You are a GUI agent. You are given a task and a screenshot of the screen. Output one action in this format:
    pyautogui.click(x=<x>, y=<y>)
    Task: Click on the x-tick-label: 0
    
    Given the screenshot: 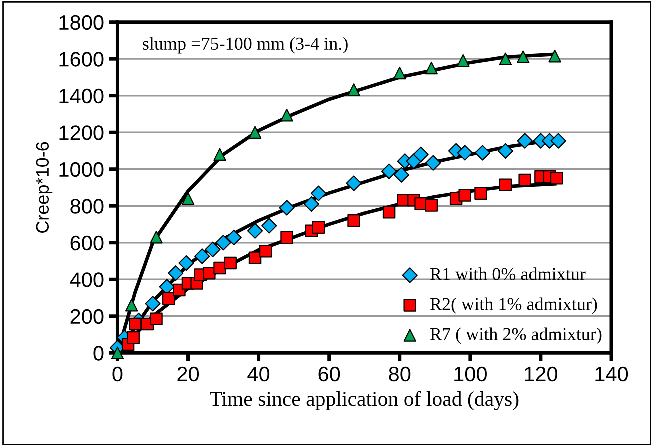 What is the action you would take?
    pyautogui.click(x=117, y=374)
    